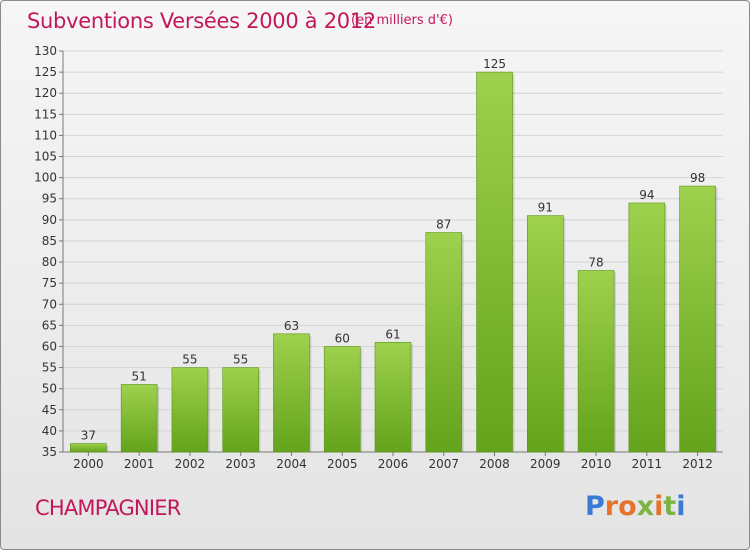 The width and height of the screenshot is (750, 550). I want to click on x-tick-label: 2000, so click(88, 464).